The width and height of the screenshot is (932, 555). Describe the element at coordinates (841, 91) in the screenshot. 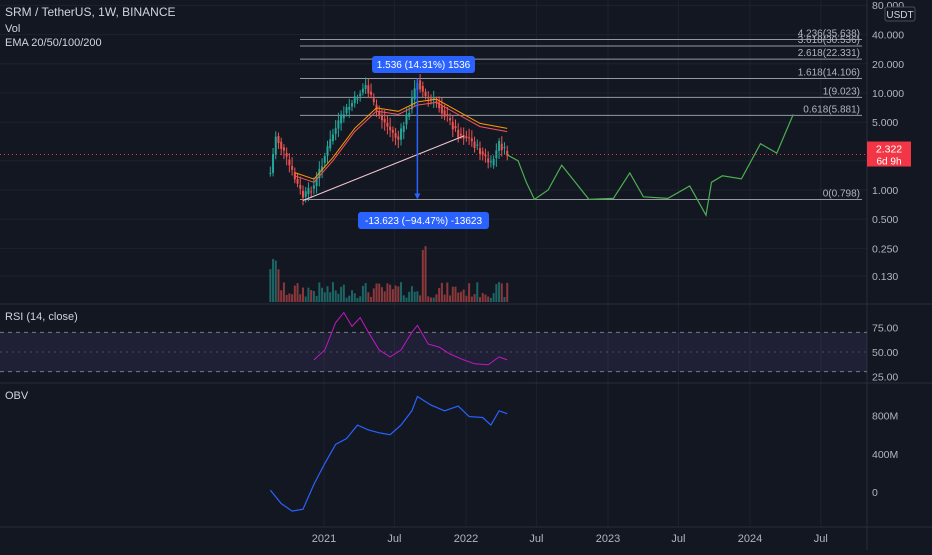

I see `fib-level-label: 1(9.023)` at that location.